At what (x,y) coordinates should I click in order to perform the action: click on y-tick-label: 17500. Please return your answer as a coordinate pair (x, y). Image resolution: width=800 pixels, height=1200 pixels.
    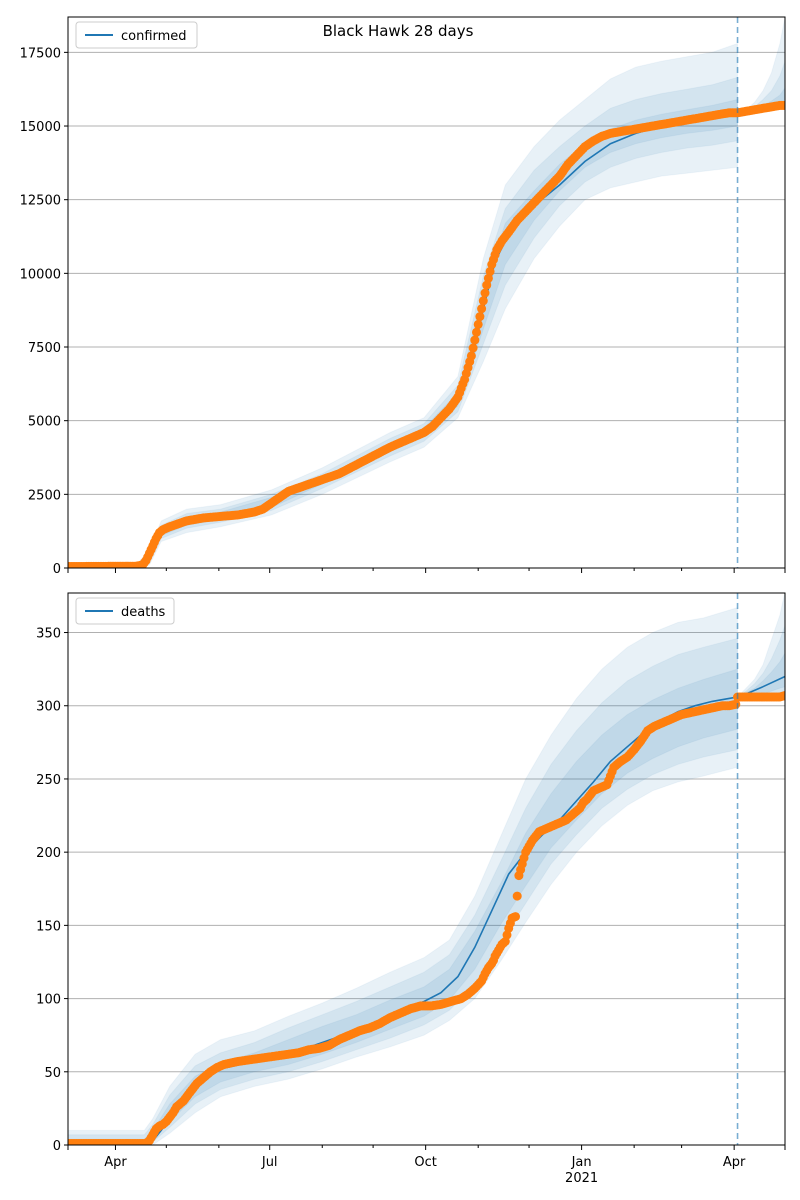
    Looking at the image, I should click on (40, 53).